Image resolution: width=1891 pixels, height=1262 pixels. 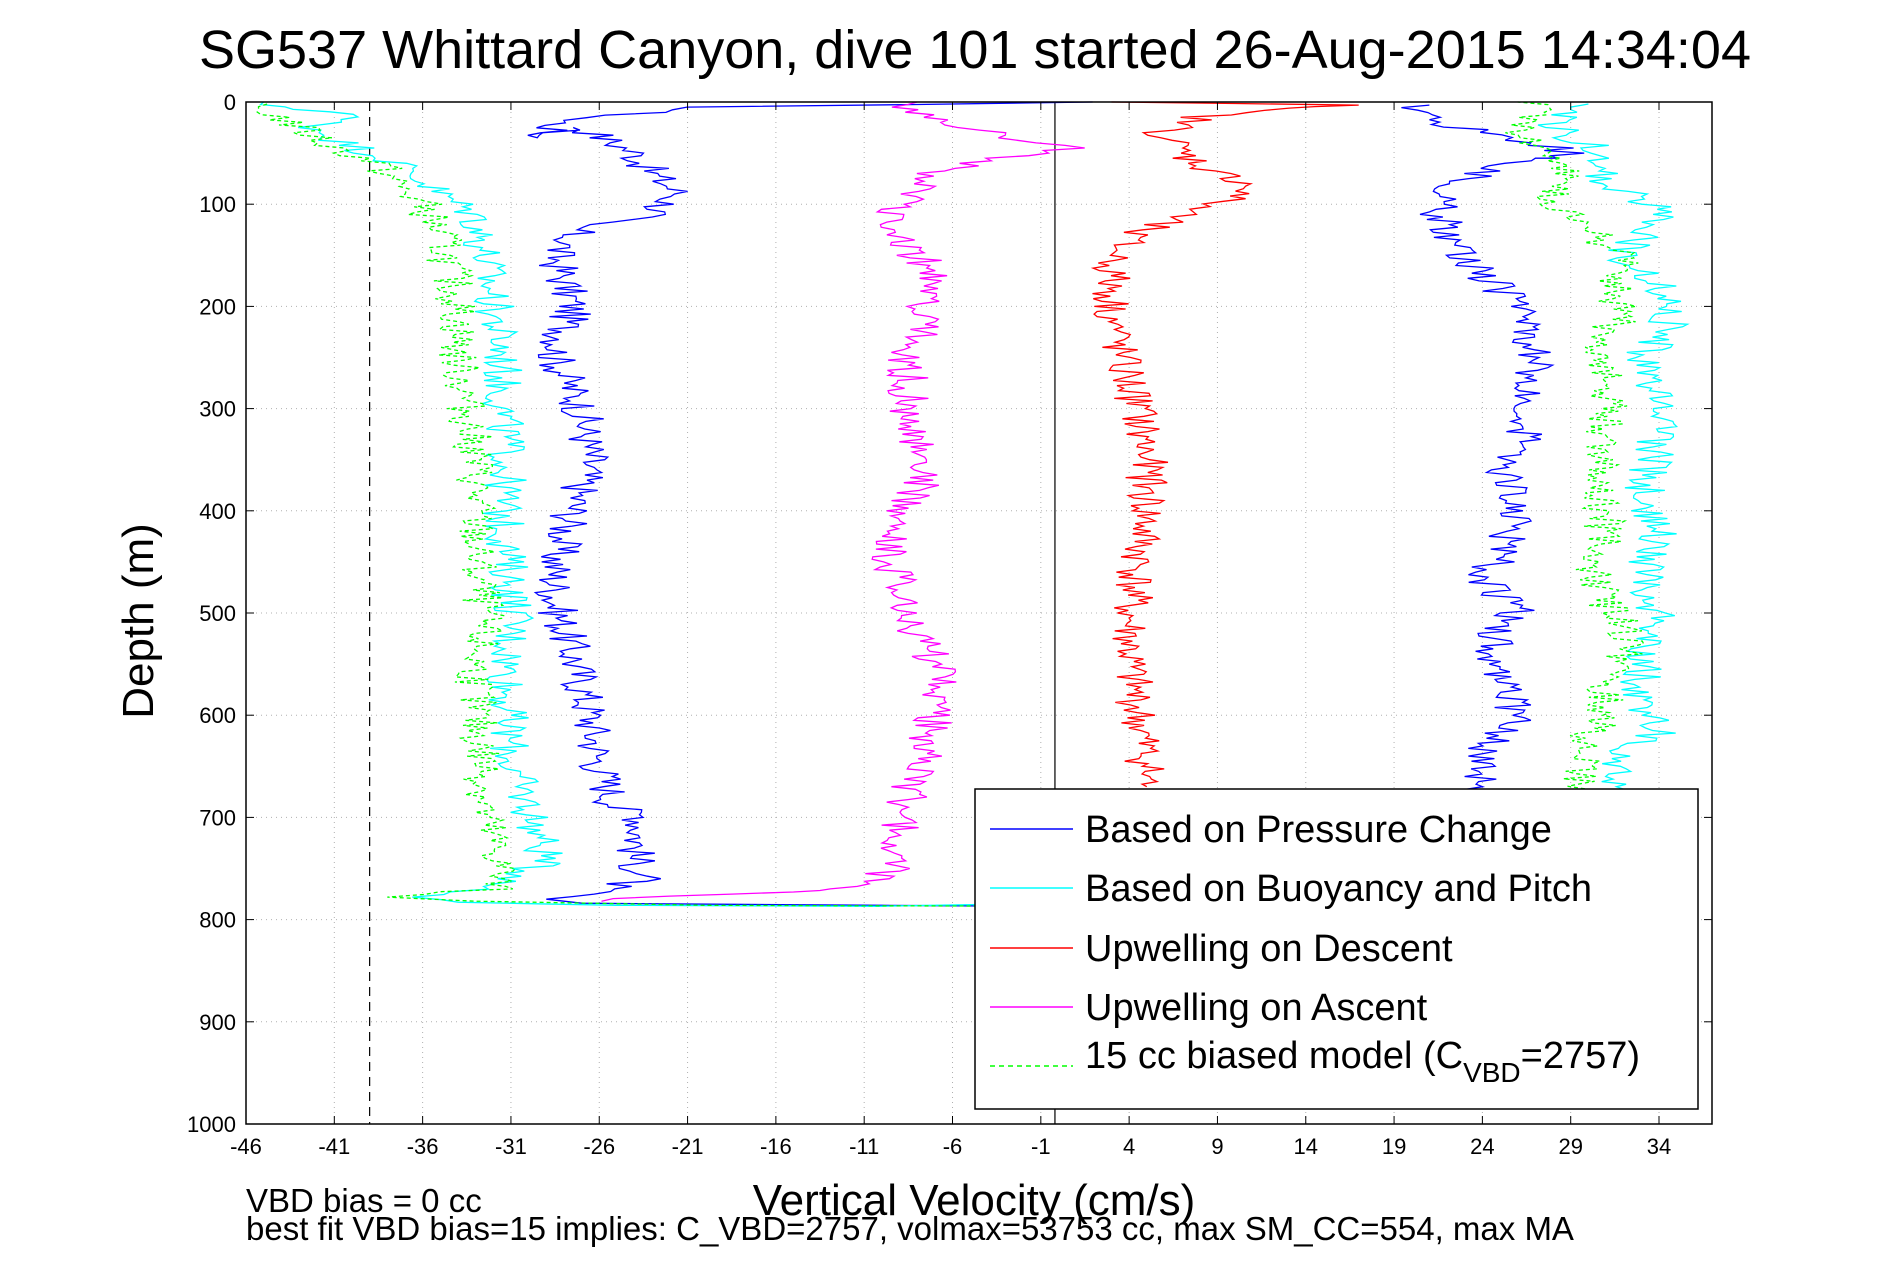 What do you see at coordinates (1318, 830) in the screenshot?
I see `legend-label-pressure: Based on Pressure Change` at bounding box center [1318, 830].